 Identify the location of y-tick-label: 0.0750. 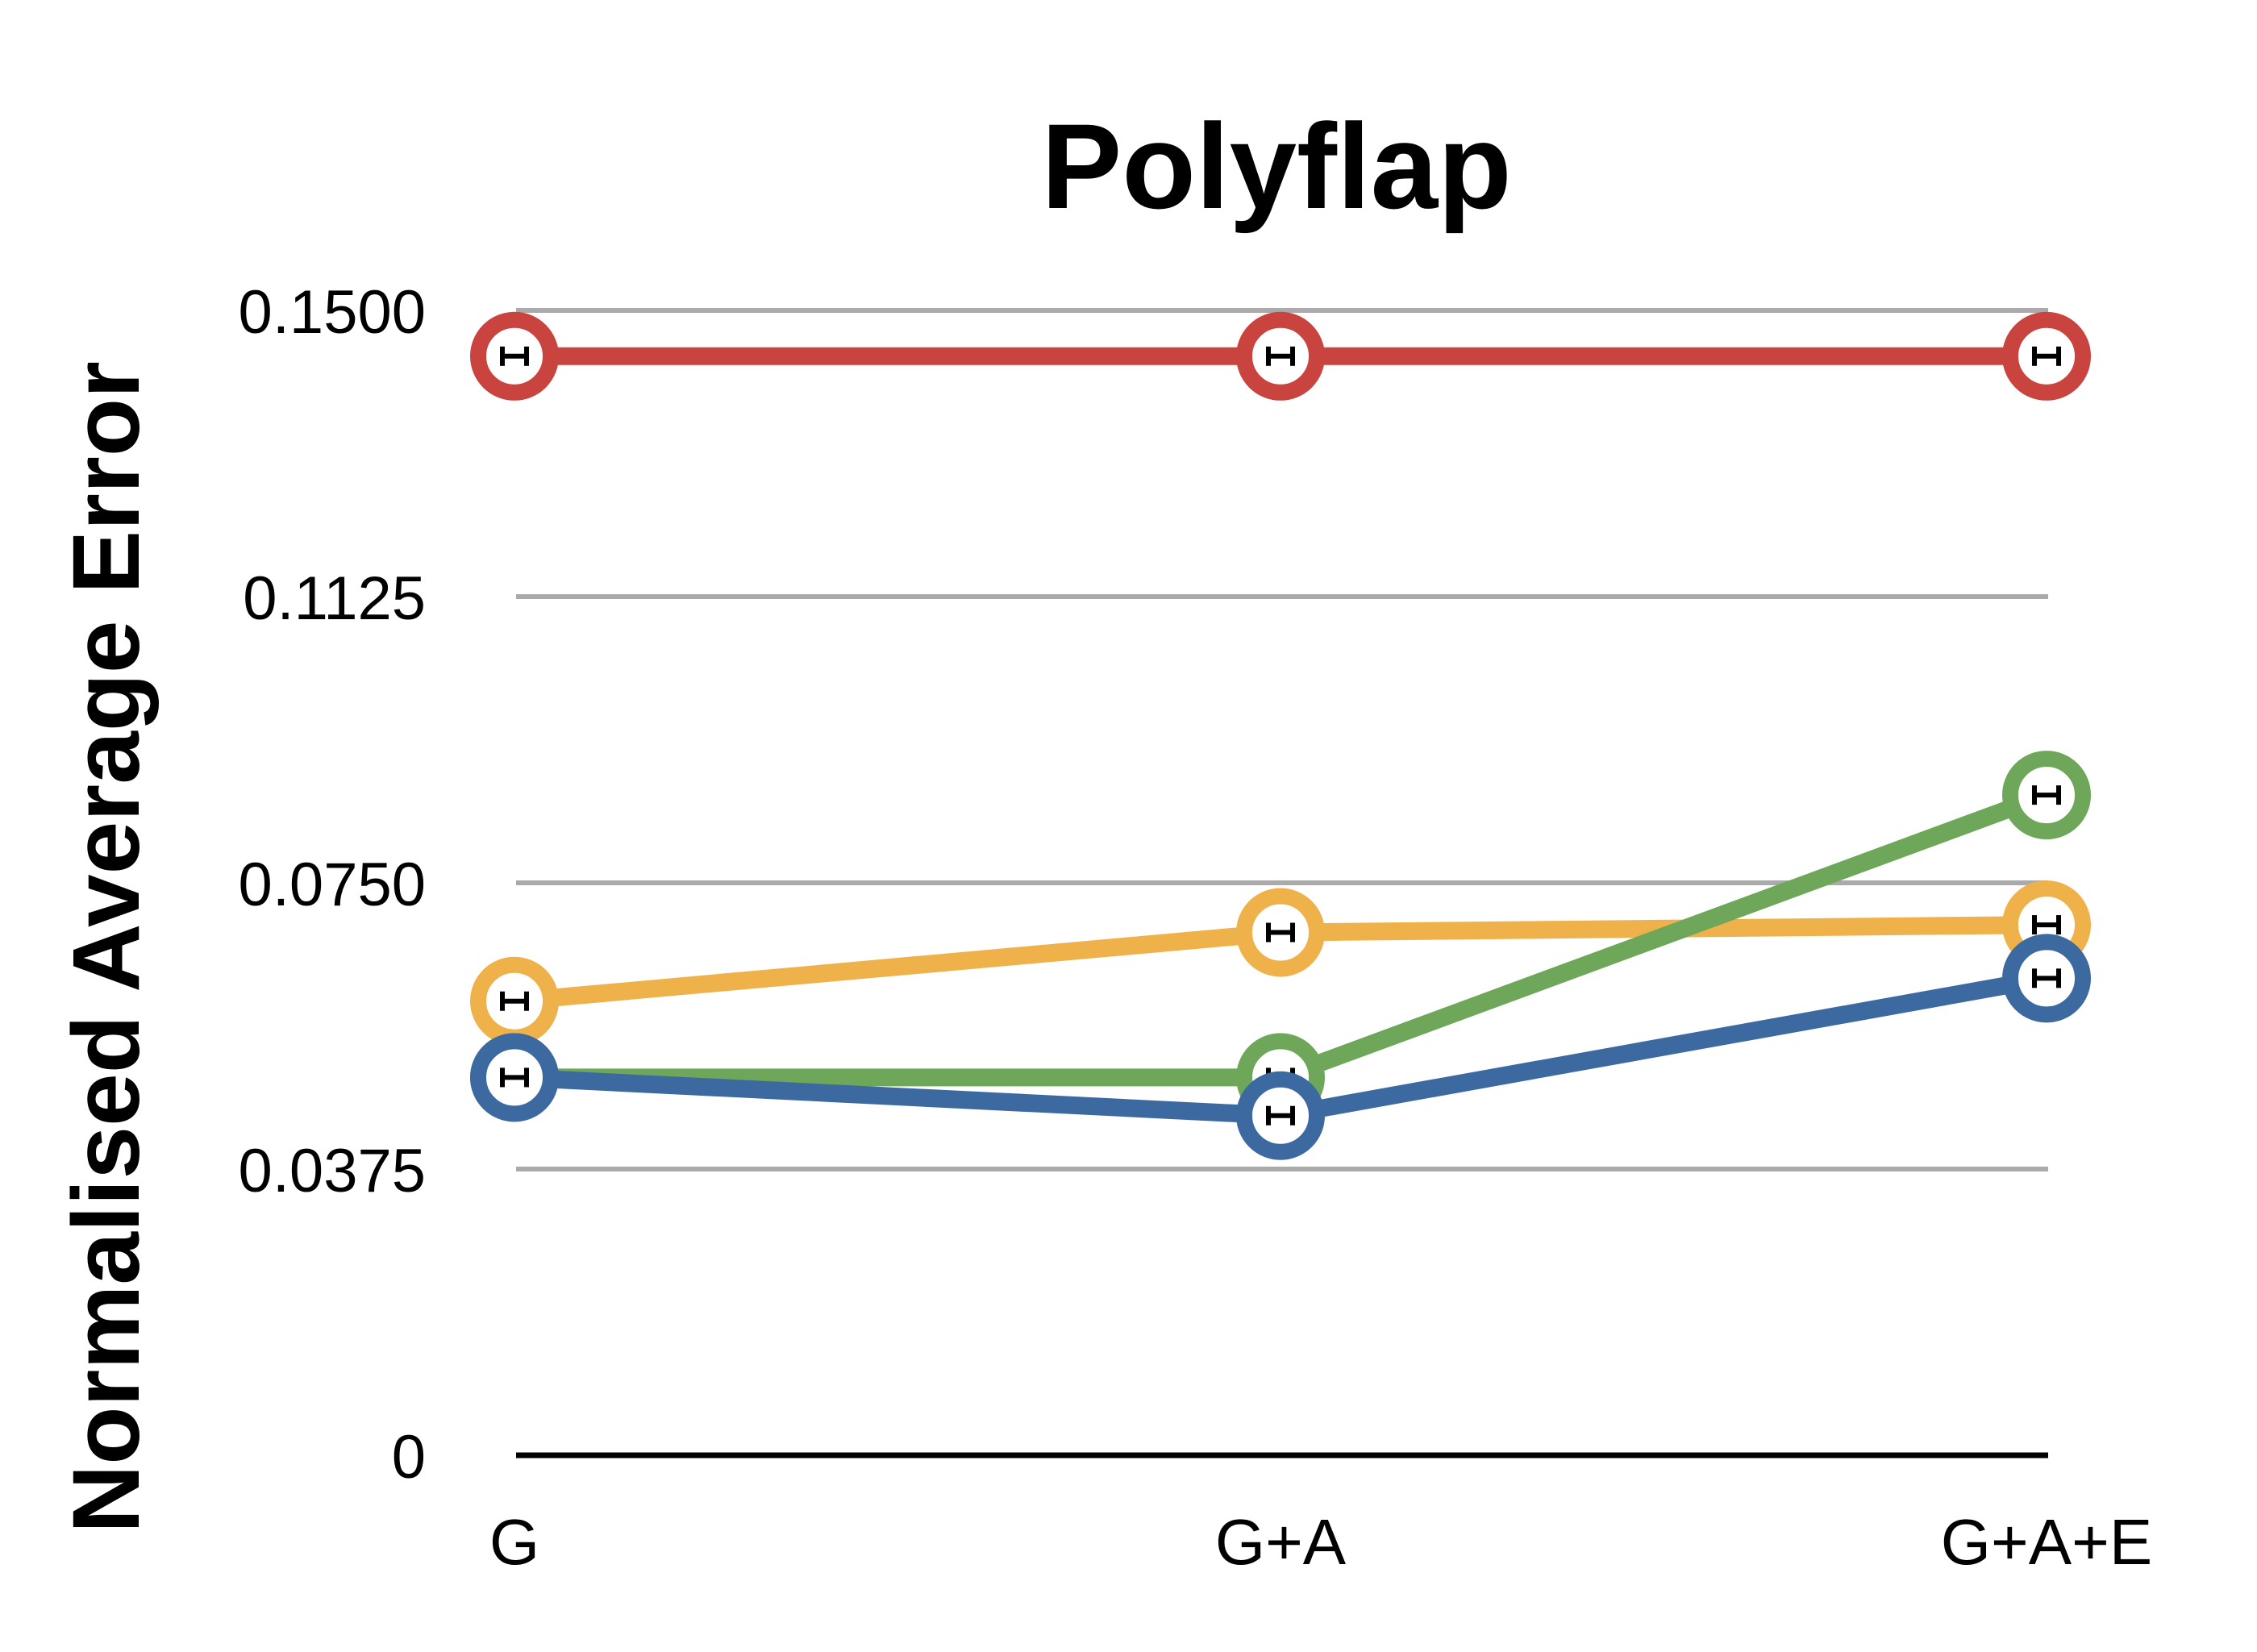
(332, 885).